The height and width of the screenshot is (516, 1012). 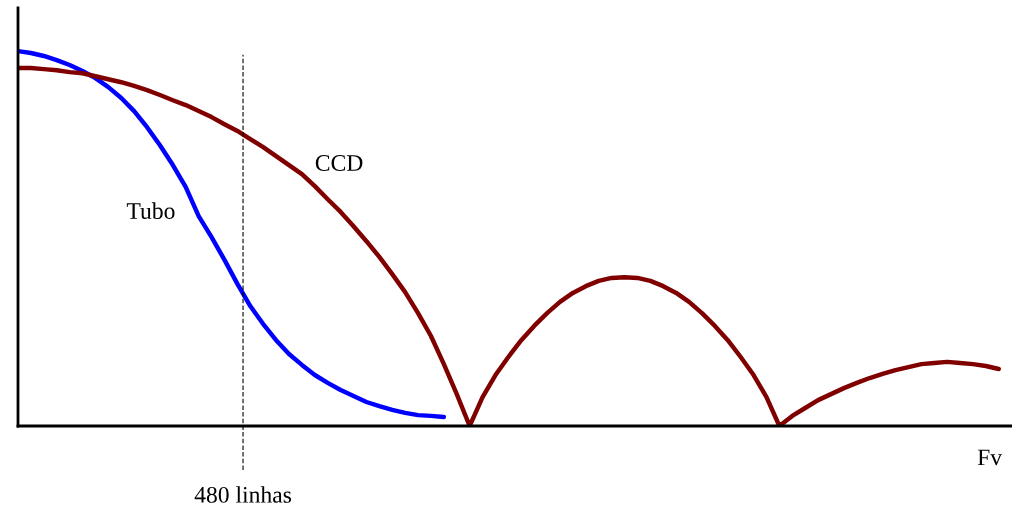 What do you see at coordinates (990, 457) in the screenshot?
I see `x-axis-title: Fv` at bounding box center [990, 457].